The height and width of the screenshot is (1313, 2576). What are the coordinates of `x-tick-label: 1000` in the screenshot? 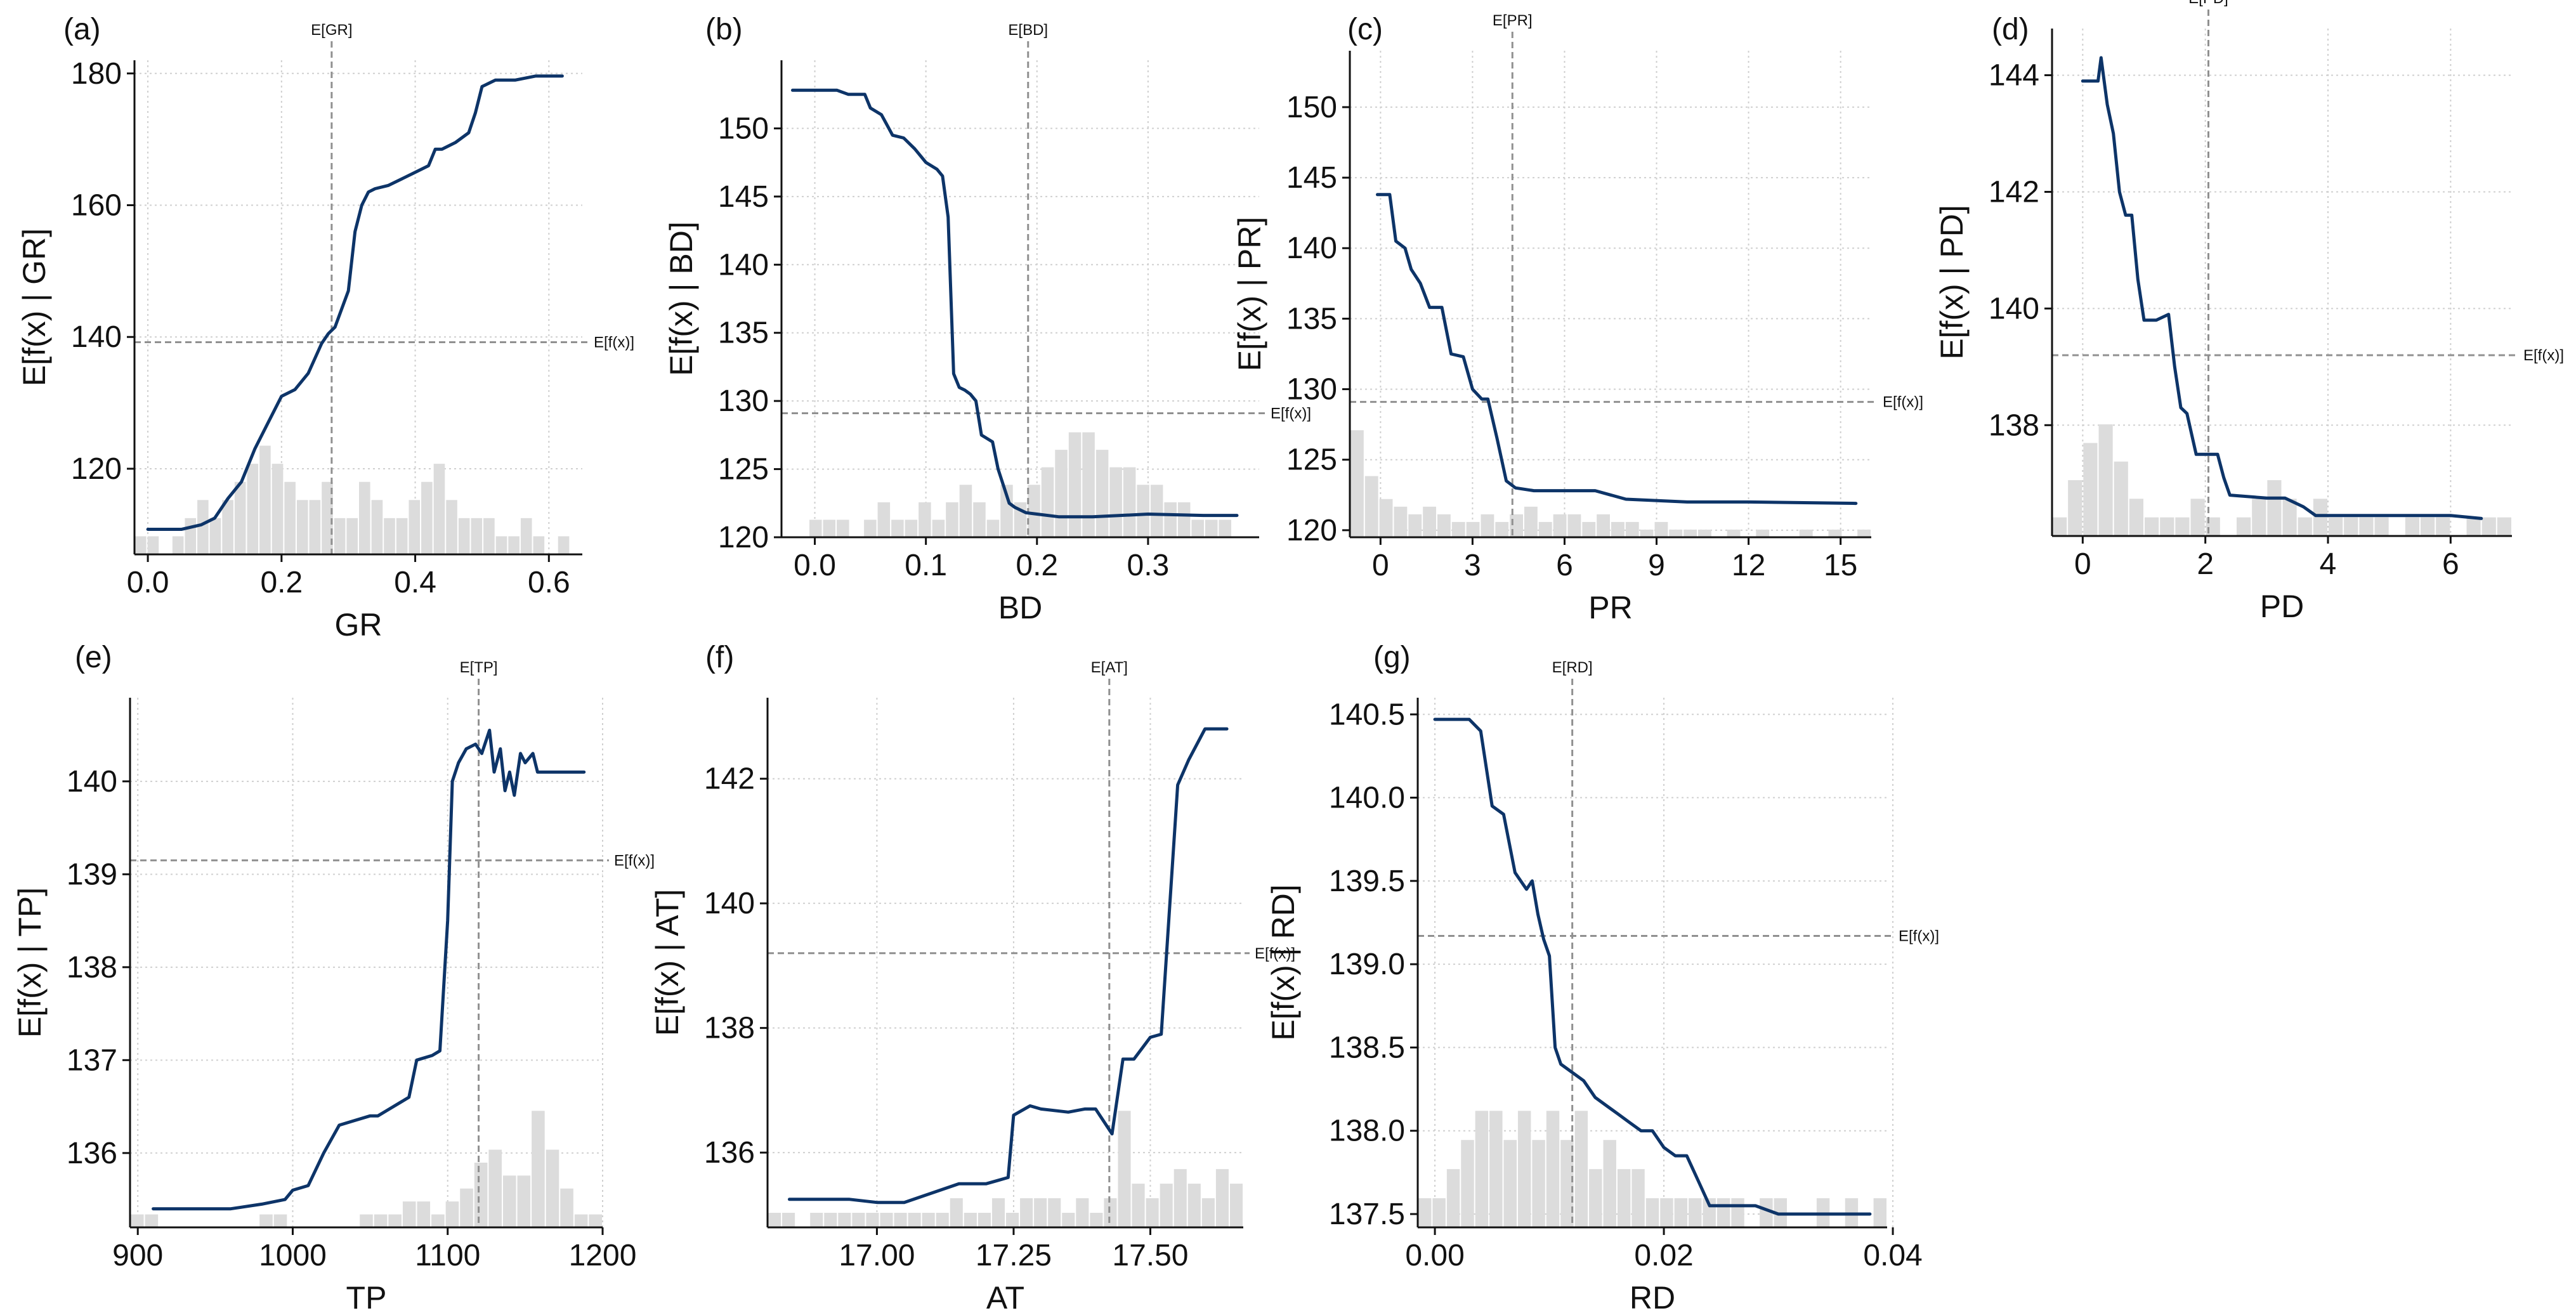 It's located at (293, 1255).